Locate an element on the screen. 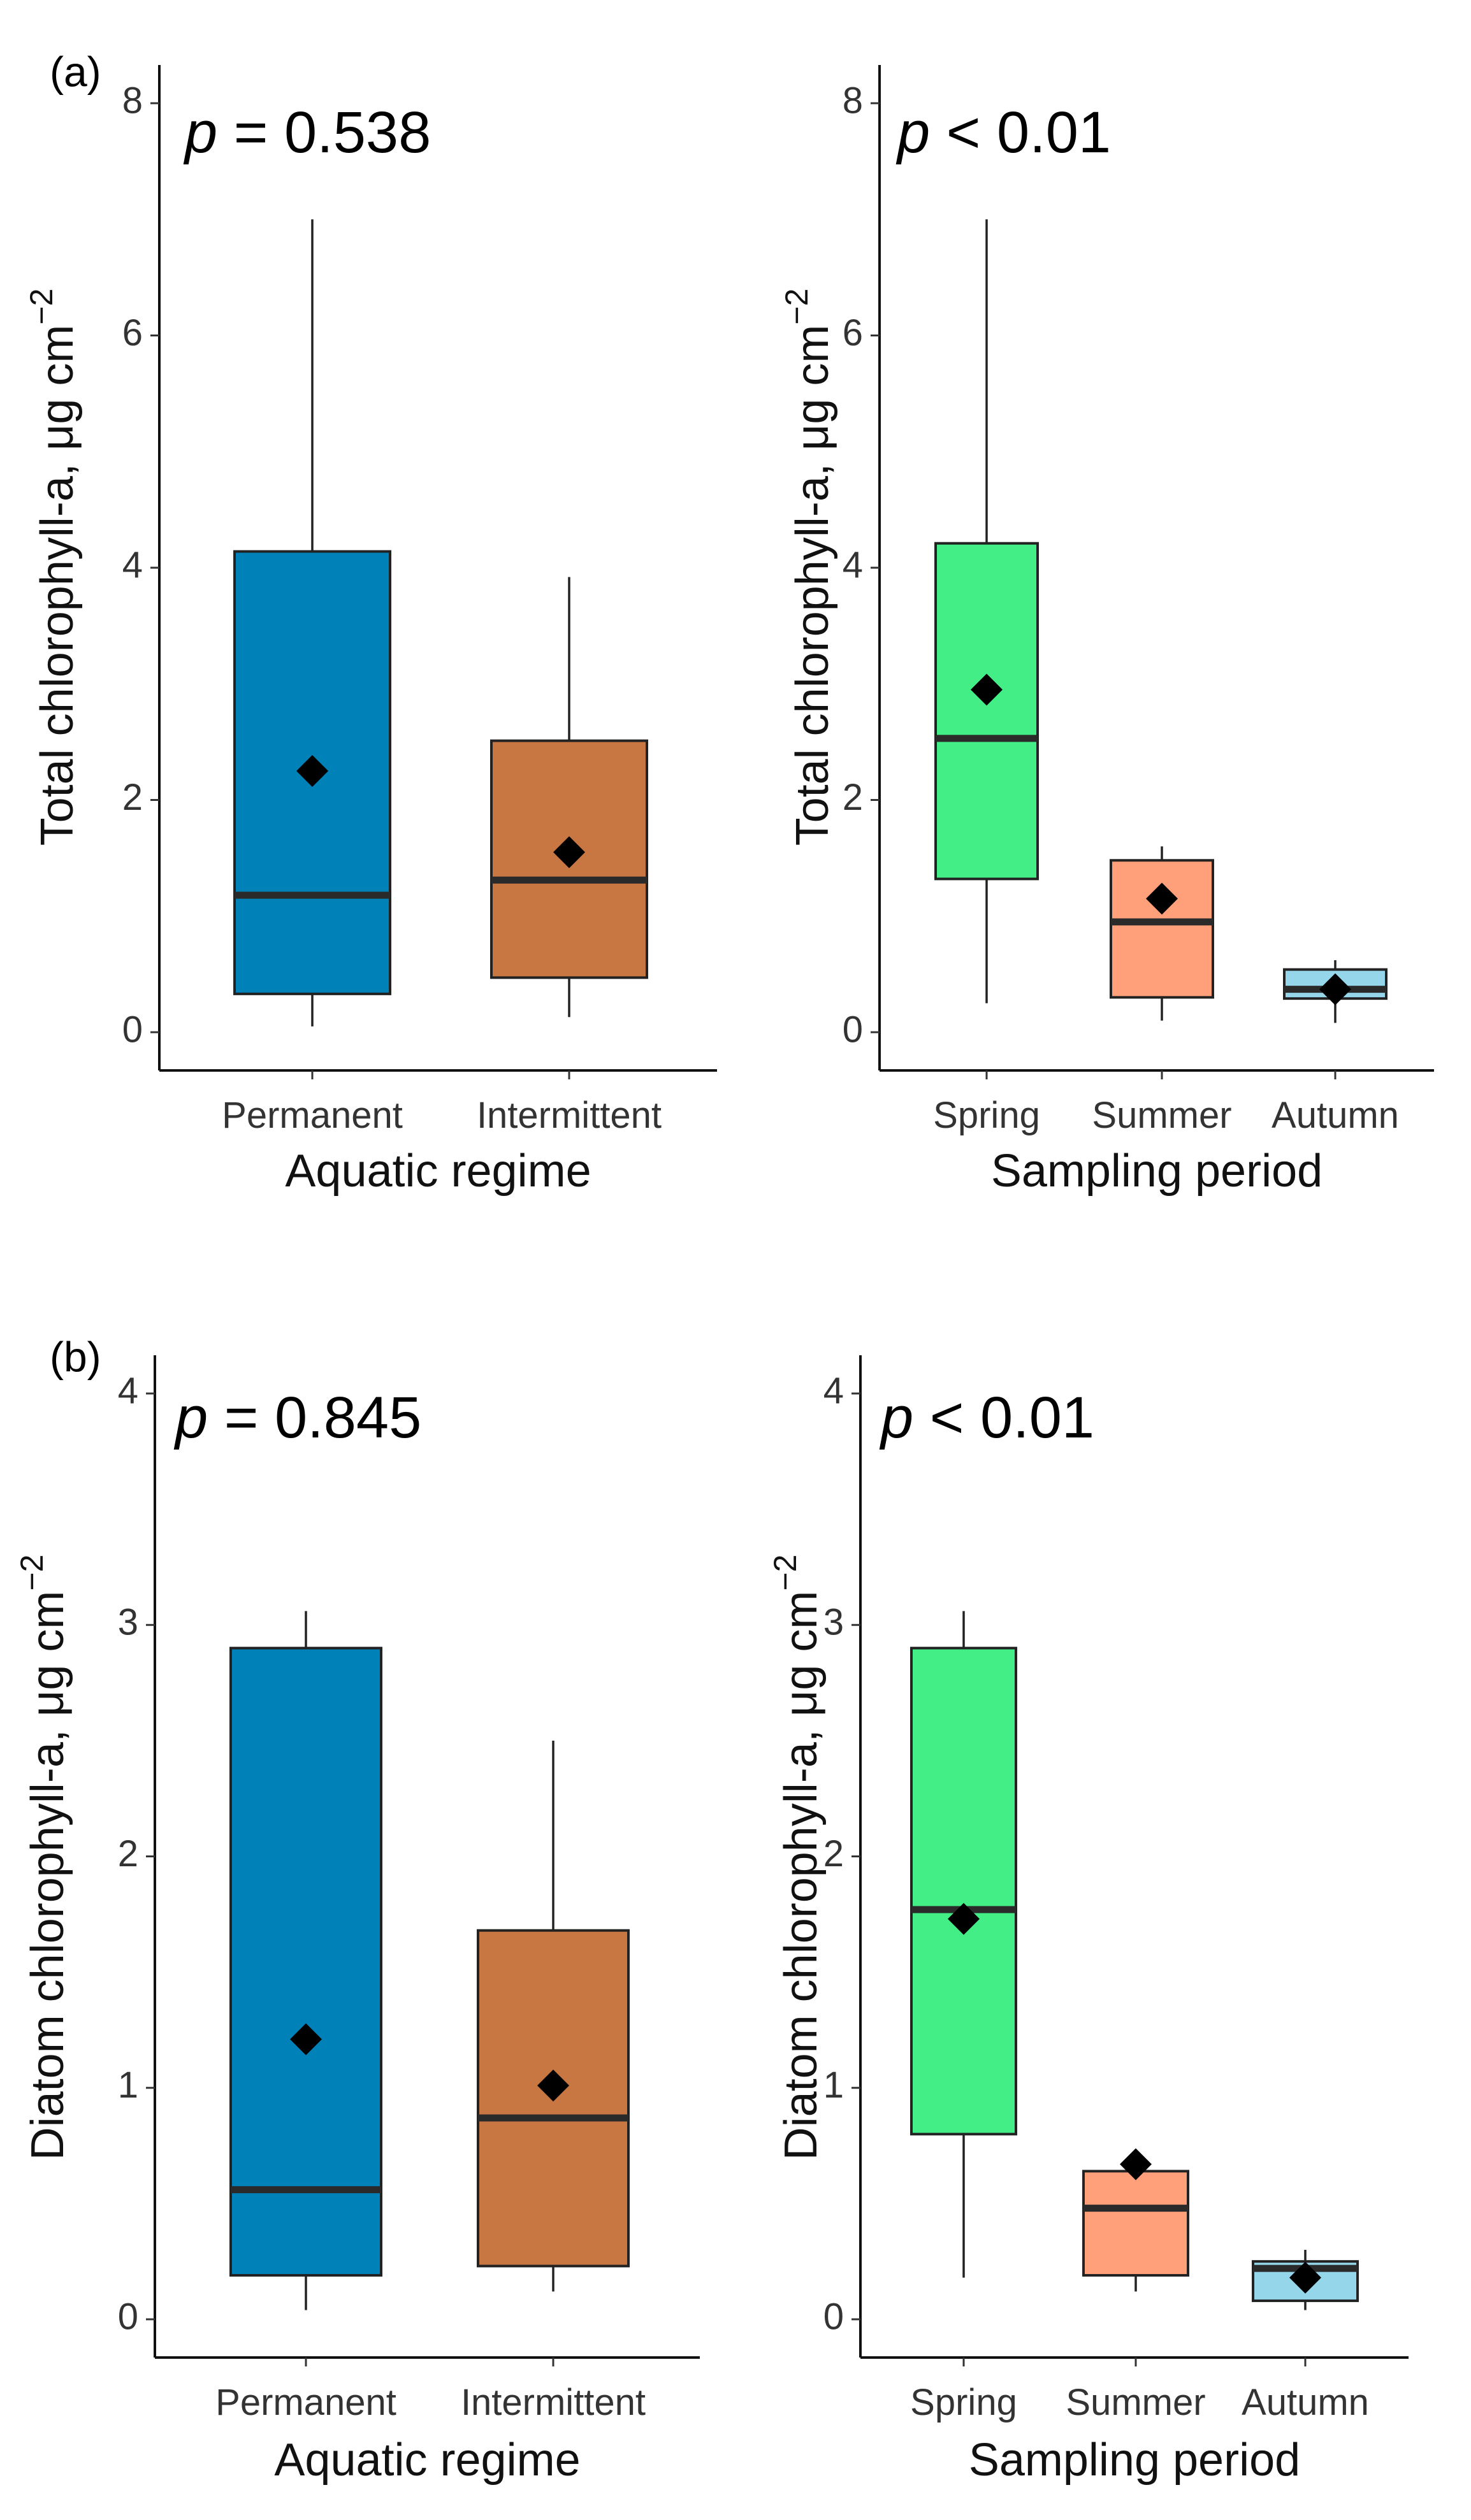 The height and width of the screenshot is (2520, 1471). p-value-annotation: p = 0.845 is located at coordinates (297, 1417).